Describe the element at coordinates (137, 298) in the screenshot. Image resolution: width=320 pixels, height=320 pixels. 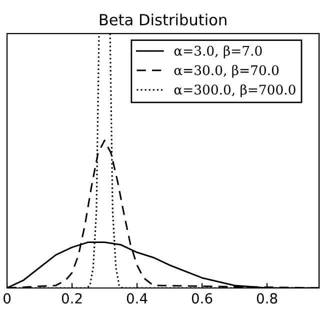
I see `x-tick-label: 0.4` at that location.